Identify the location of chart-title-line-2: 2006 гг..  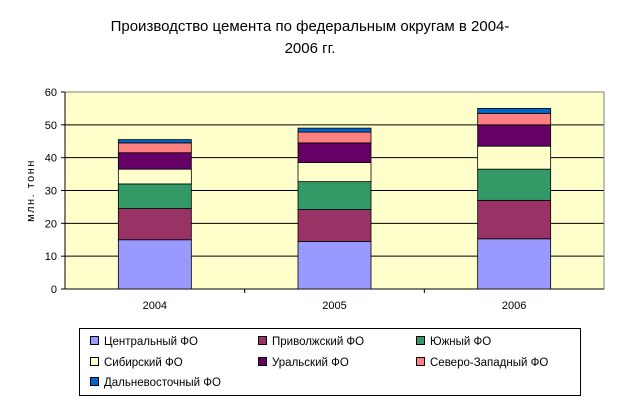
(310, 48).